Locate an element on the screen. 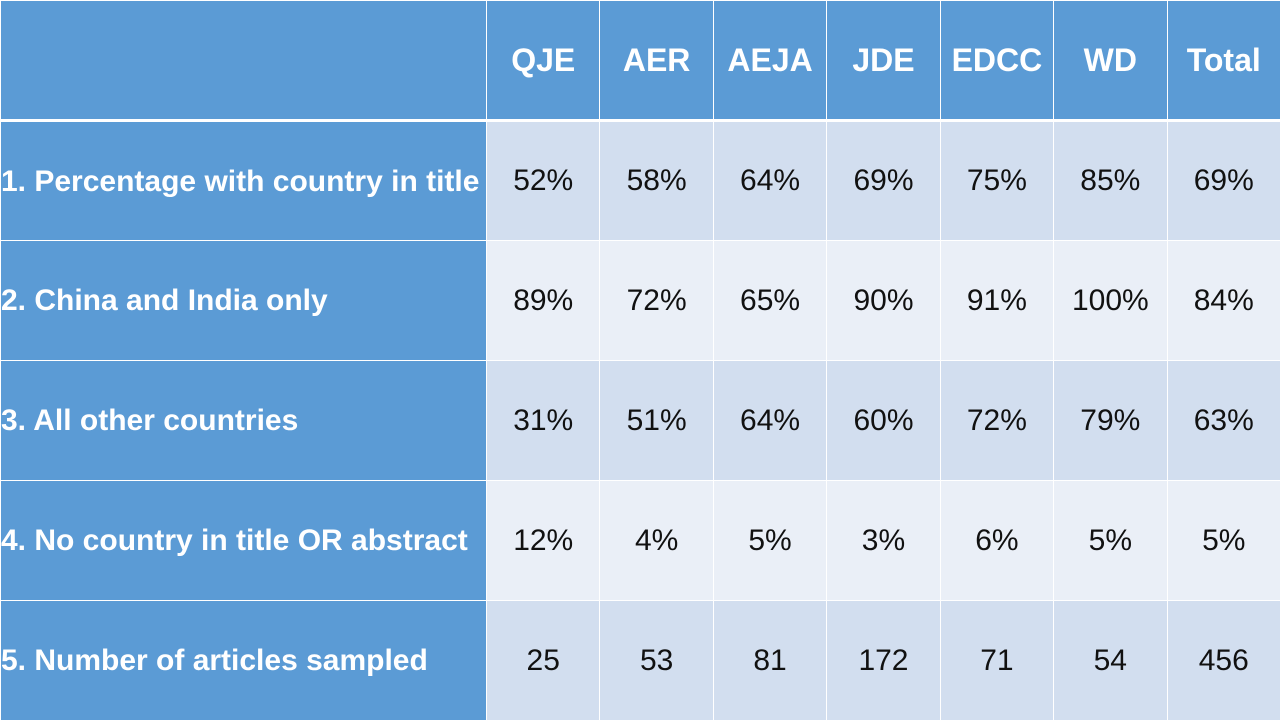 The height and width of the screenshot is (721, 1280). table-cell: 51% is located at coordinates (656, 421).